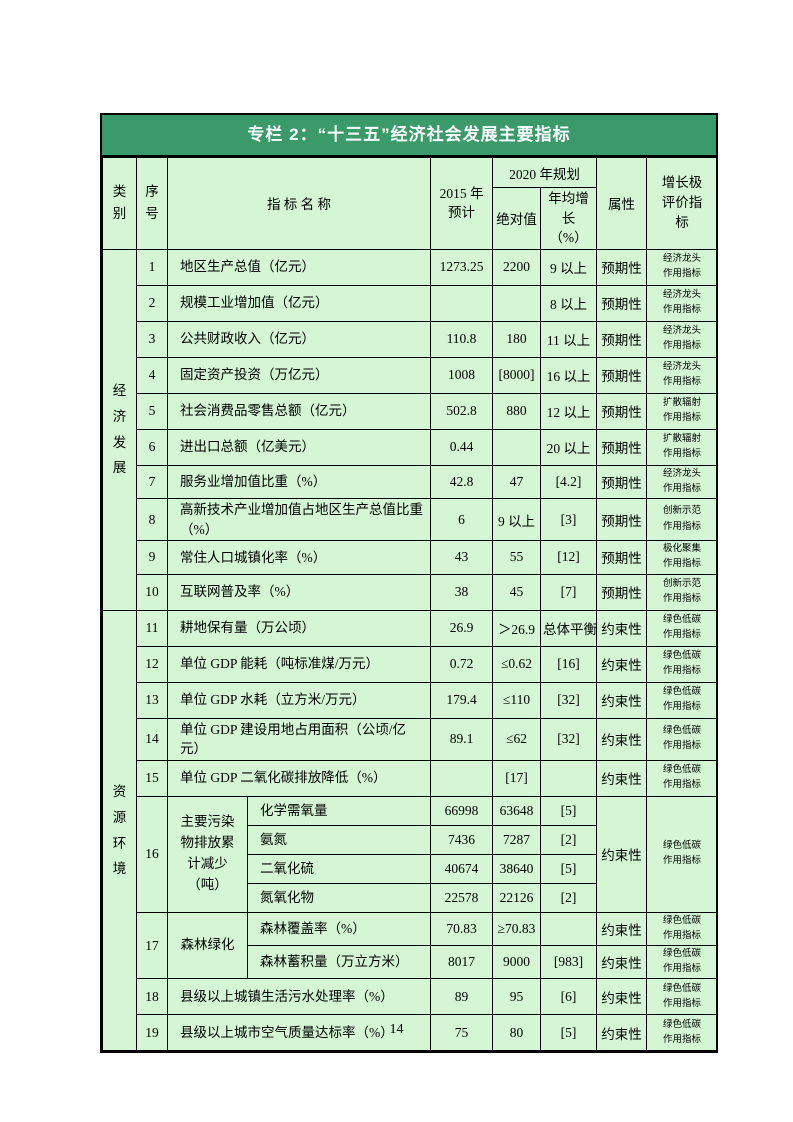  I want to click on value-2015-cell: 6, so click(461, 520).